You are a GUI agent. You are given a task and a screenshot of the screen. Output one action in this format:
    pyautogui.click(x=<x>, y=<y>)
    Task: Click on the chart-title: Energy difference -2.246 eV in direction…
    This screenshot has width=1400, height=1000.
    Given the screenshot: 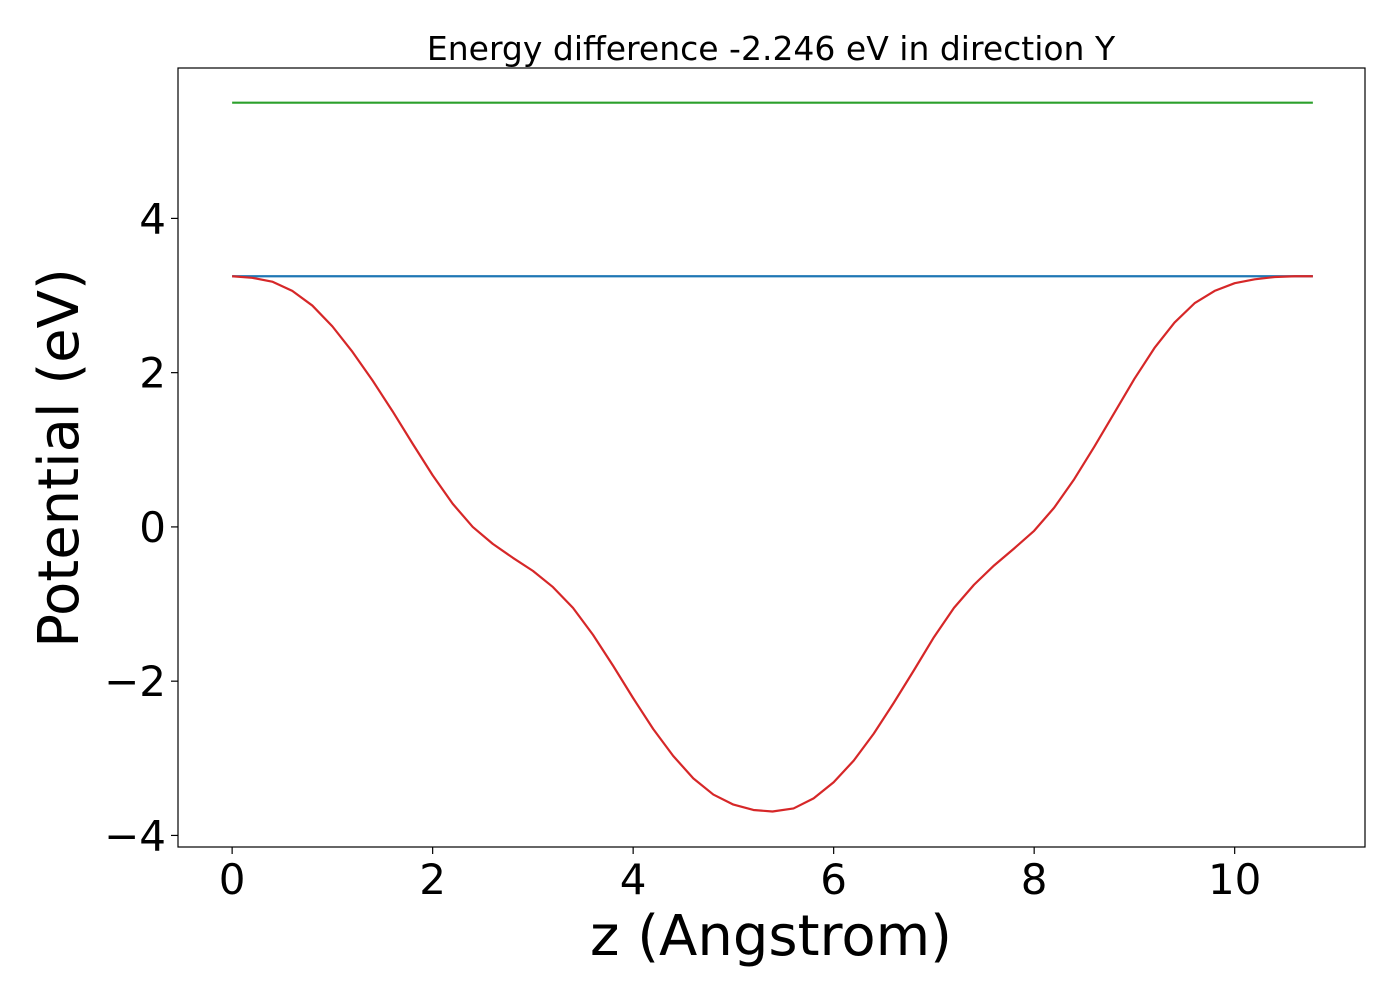 What is the action you would take?
    pyautogui.click(x=771, y=48)
    